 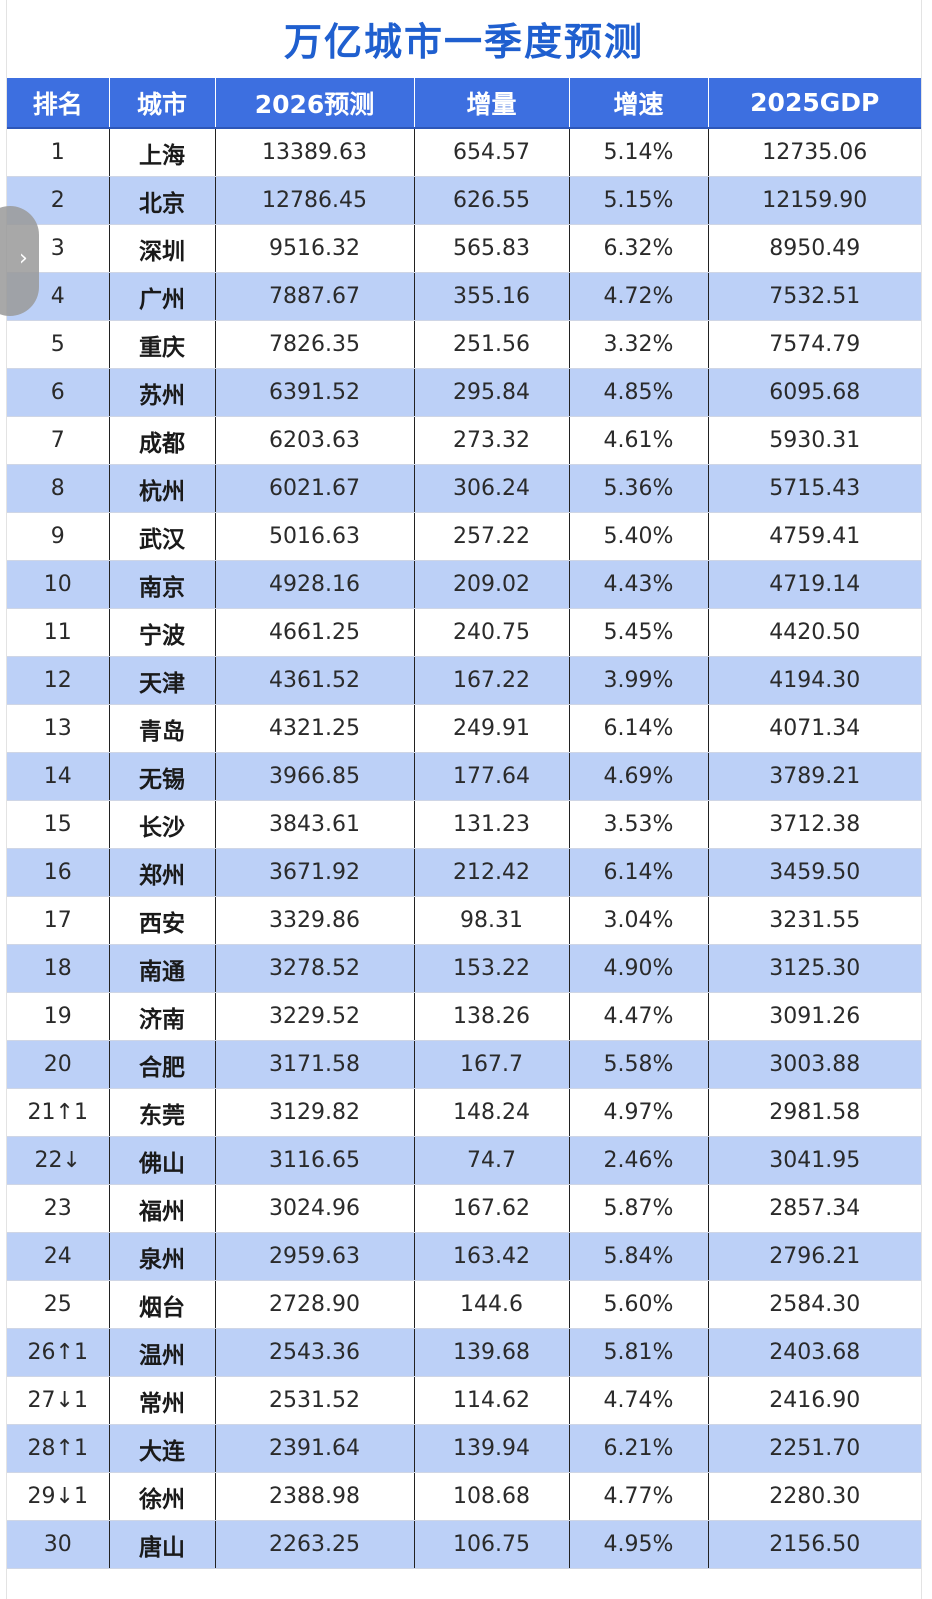 I want to click on city-cell: 西安, so click(x=162, y=920).